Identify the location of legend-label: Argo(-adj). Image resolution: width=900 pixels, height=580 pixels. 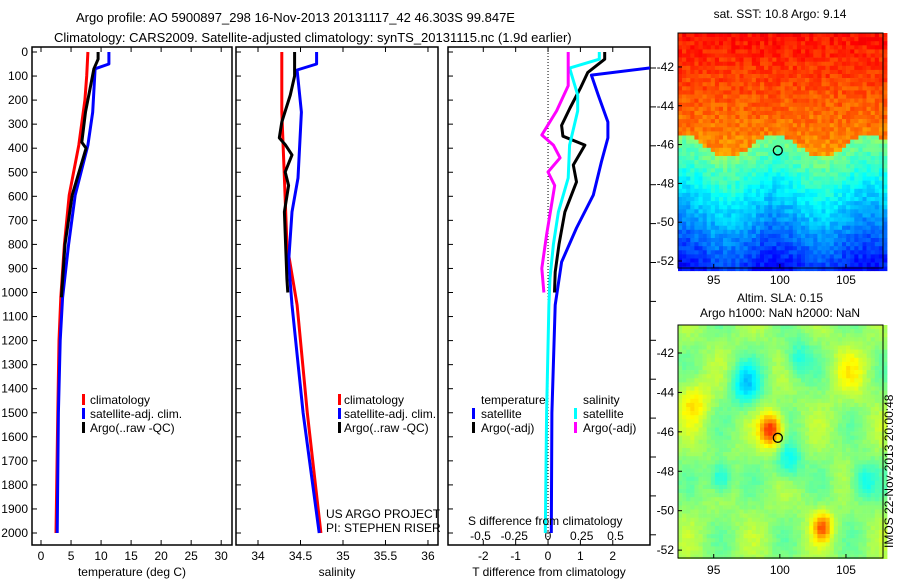
(507, 428).